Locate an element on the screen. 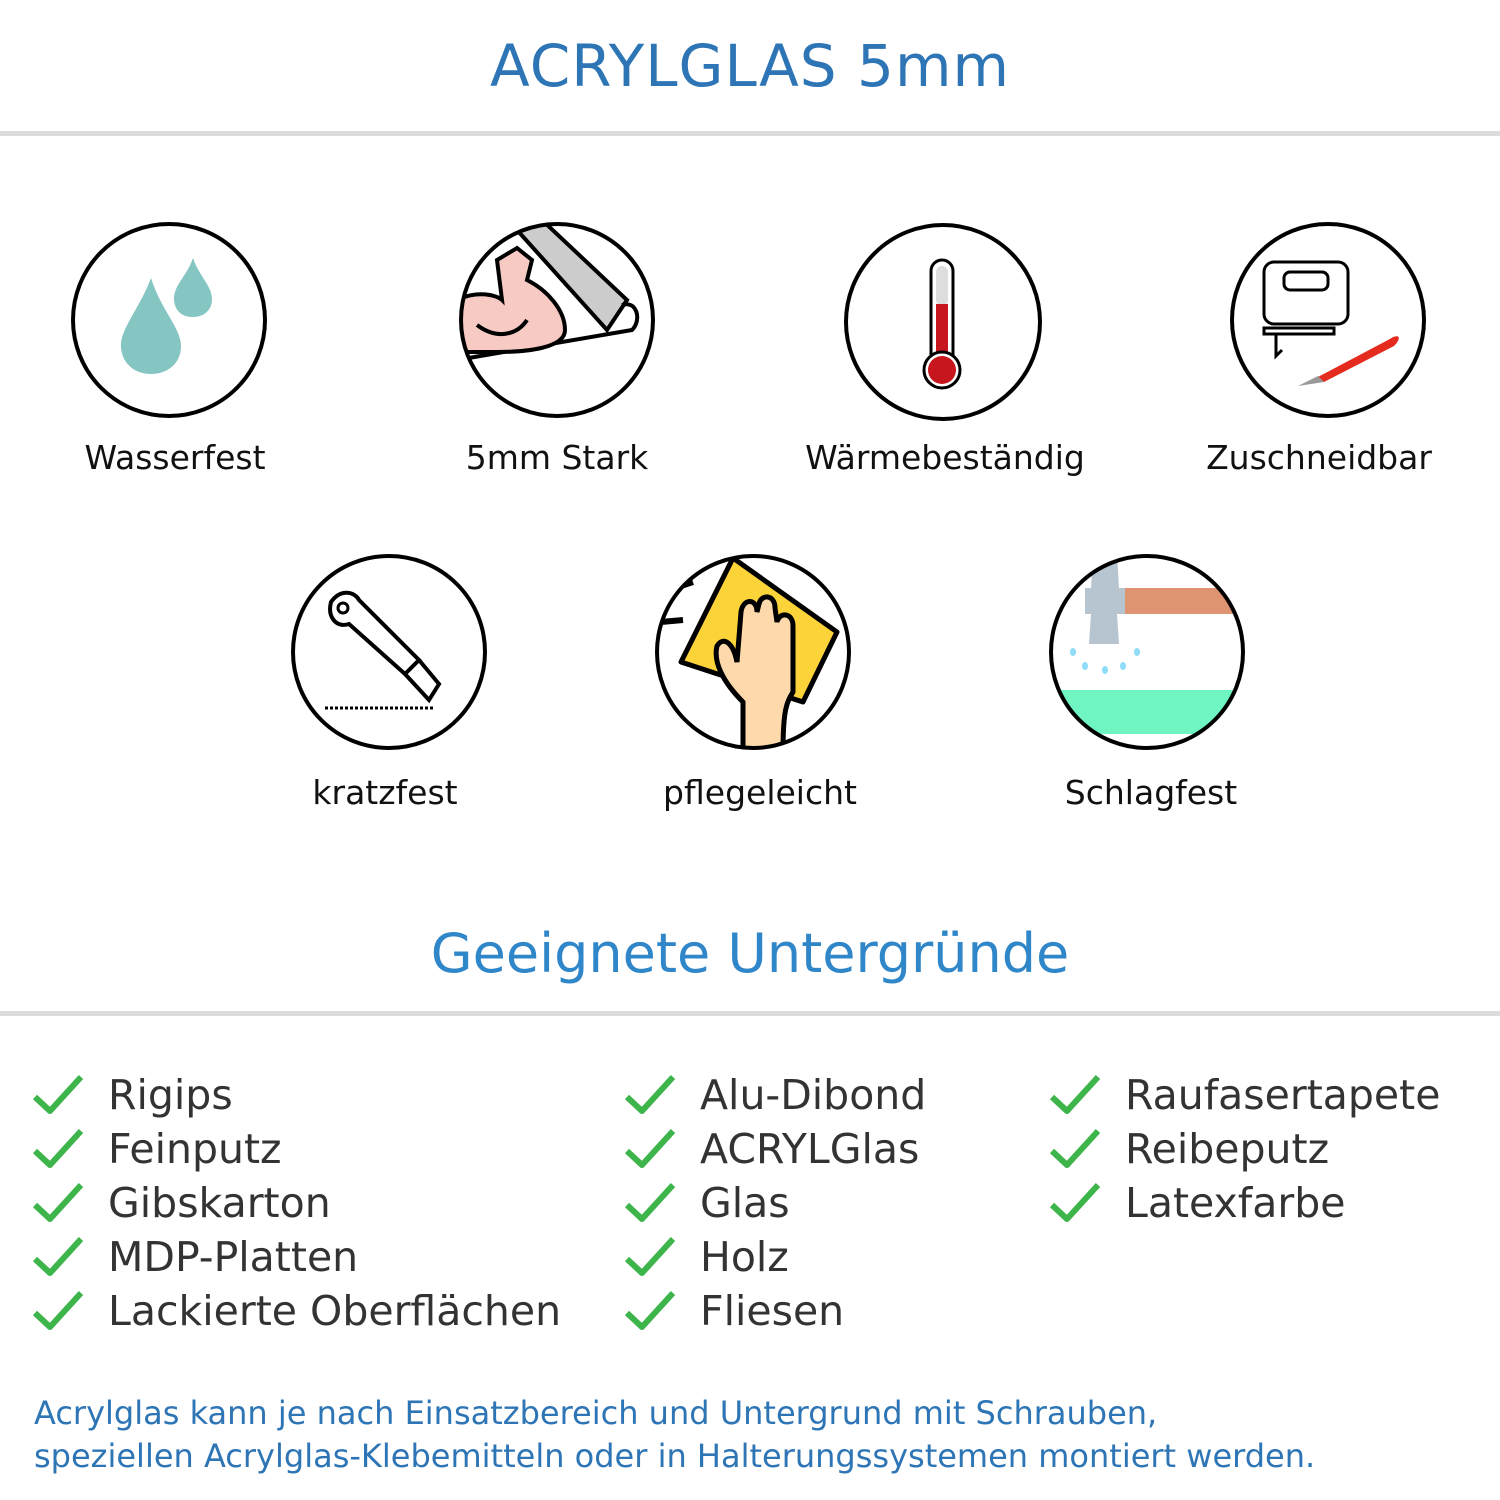  surface-name: Holz is located at coordinates (744, 1257).